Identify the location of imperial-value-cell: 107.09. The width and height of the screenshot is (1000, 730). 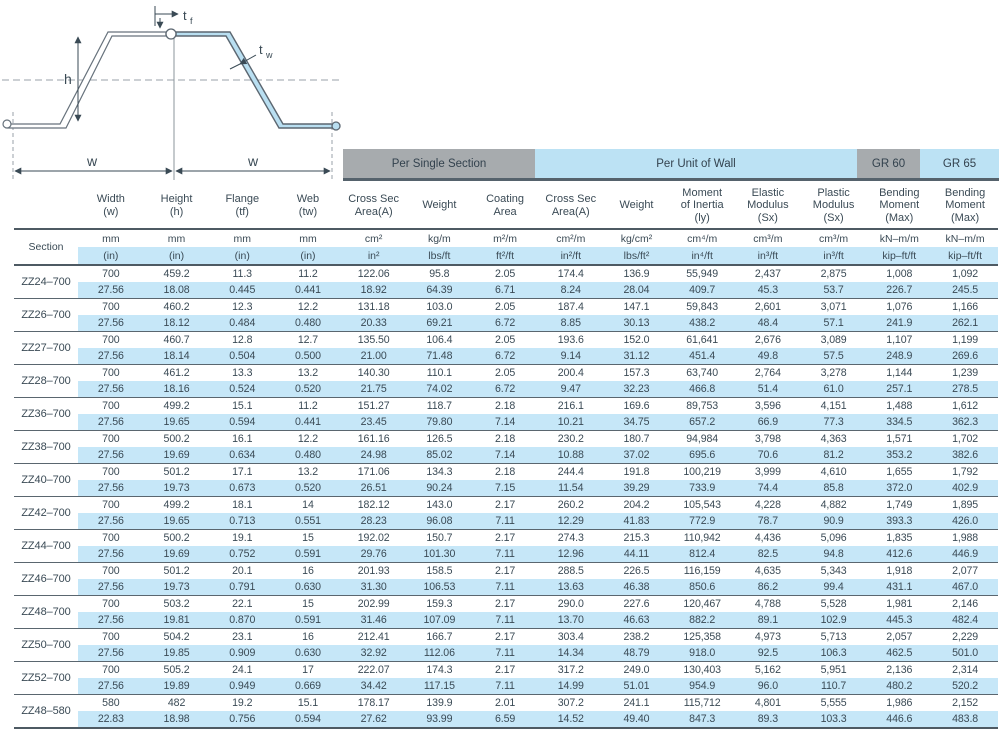
(439, 620).